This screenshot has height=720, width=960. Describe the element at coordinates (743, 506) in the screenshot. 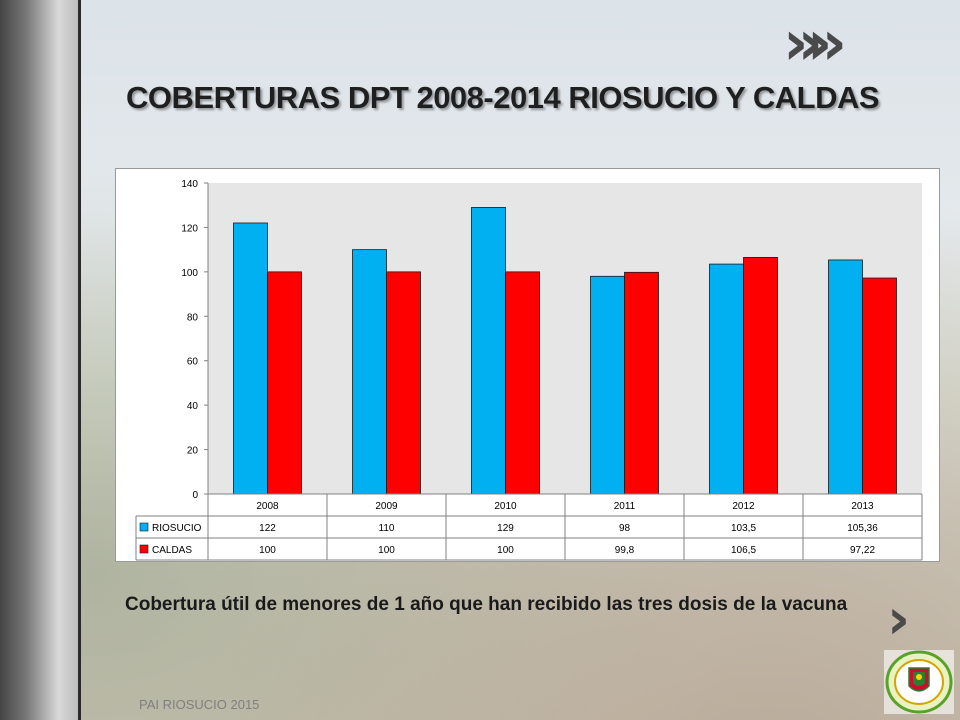

I see `category-label: 2012` at that location.